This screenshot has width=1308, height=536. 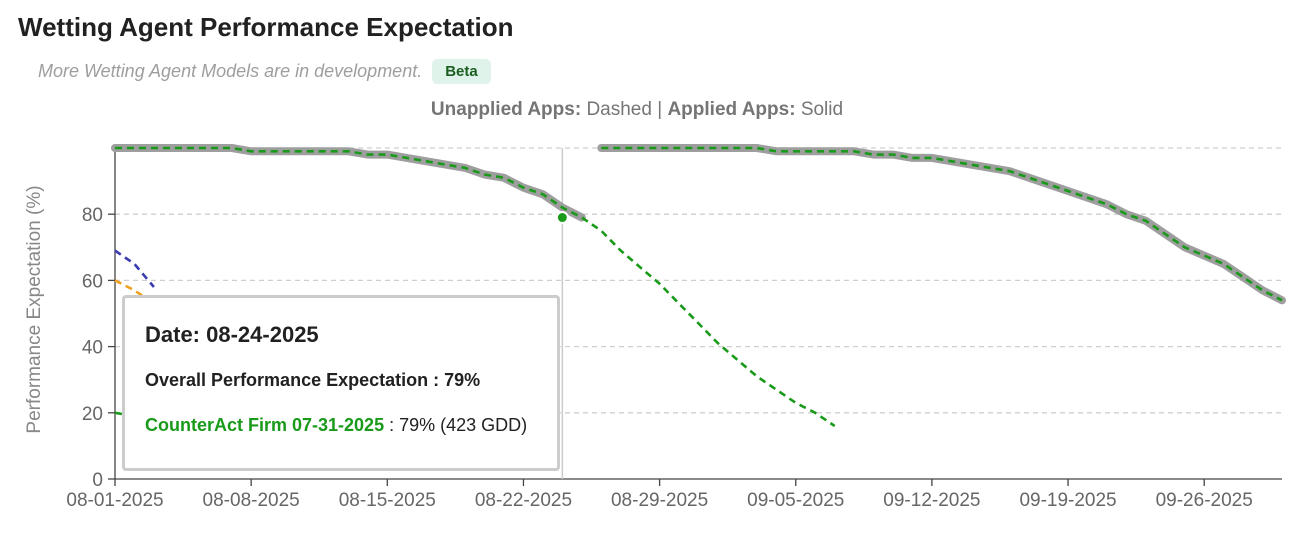 I want to click on x-tick-label: 09-26-2025, so click(x=1204, y=500).